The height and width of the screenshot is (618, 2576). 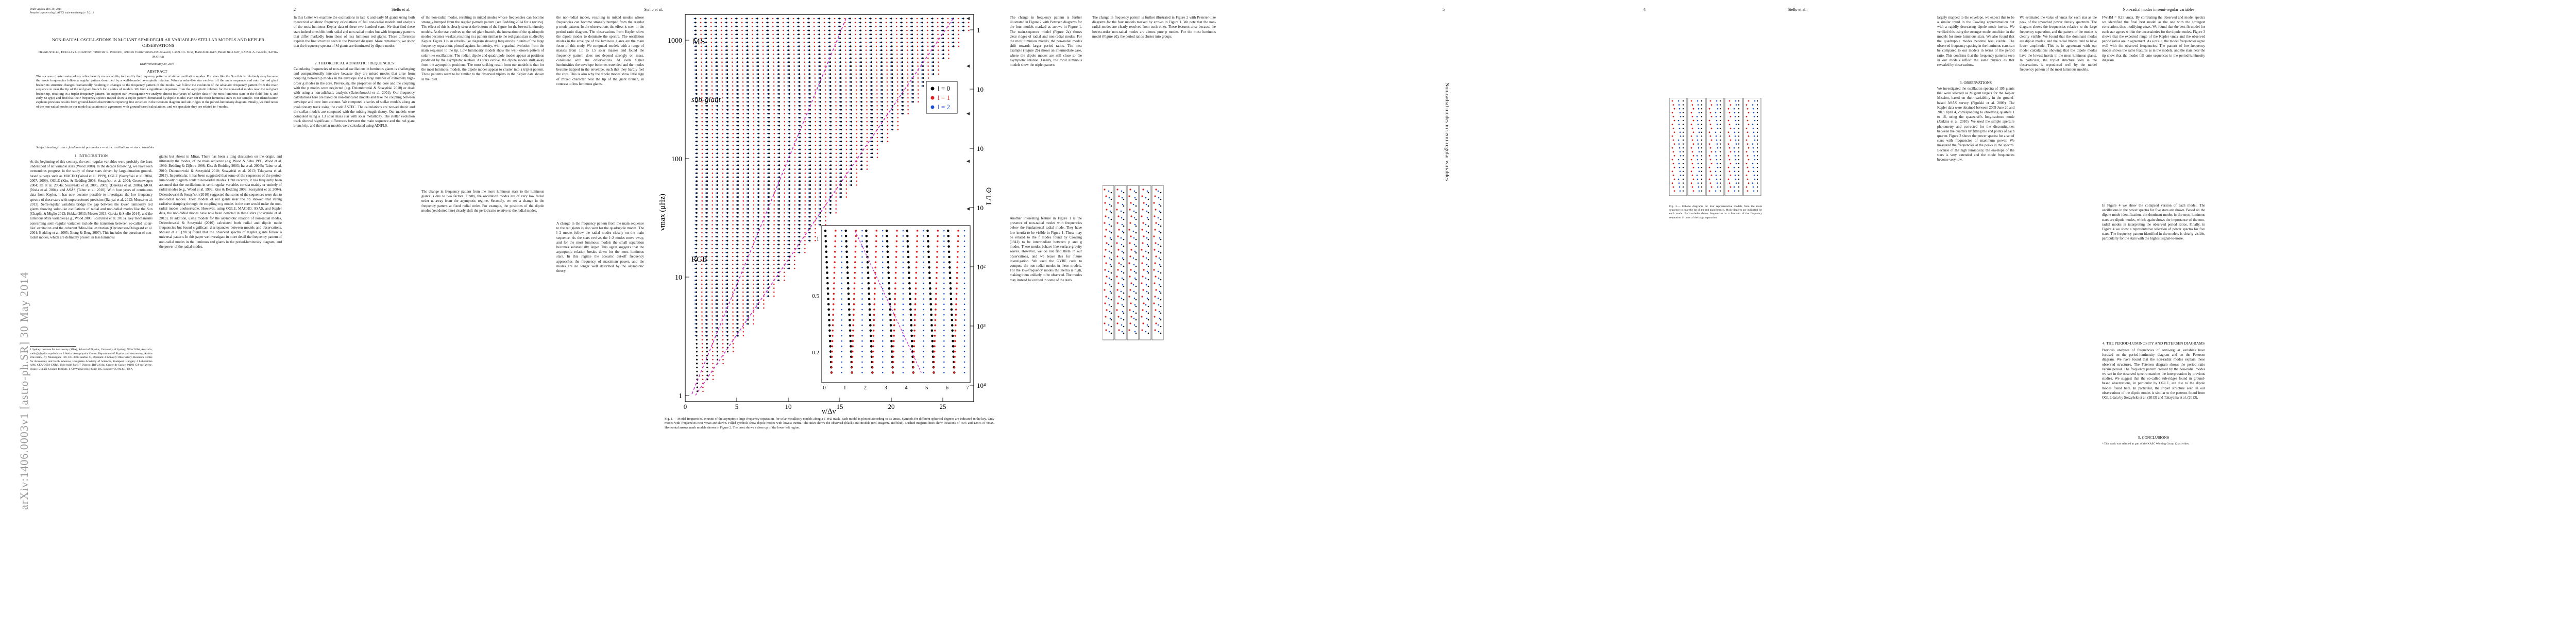 I want to click on inset-l1, so click(x=936, y=283).